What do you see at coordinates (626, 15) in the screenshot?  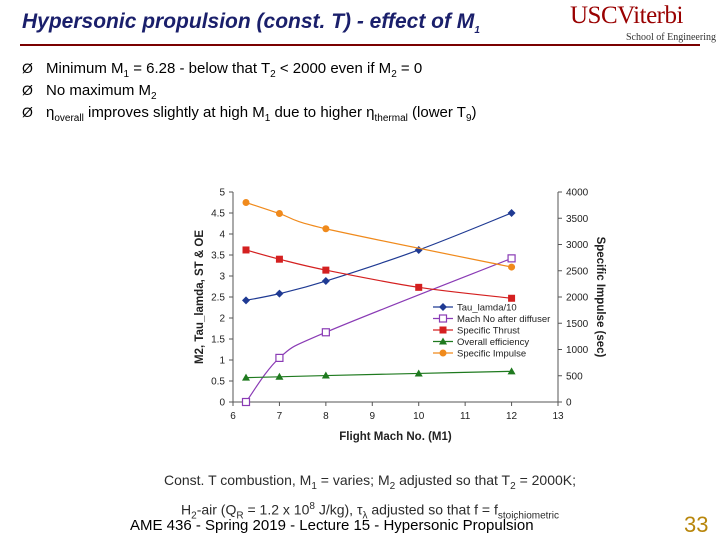 I see `logo-main-text: USCViterbi` at bounding box center [626, 15].